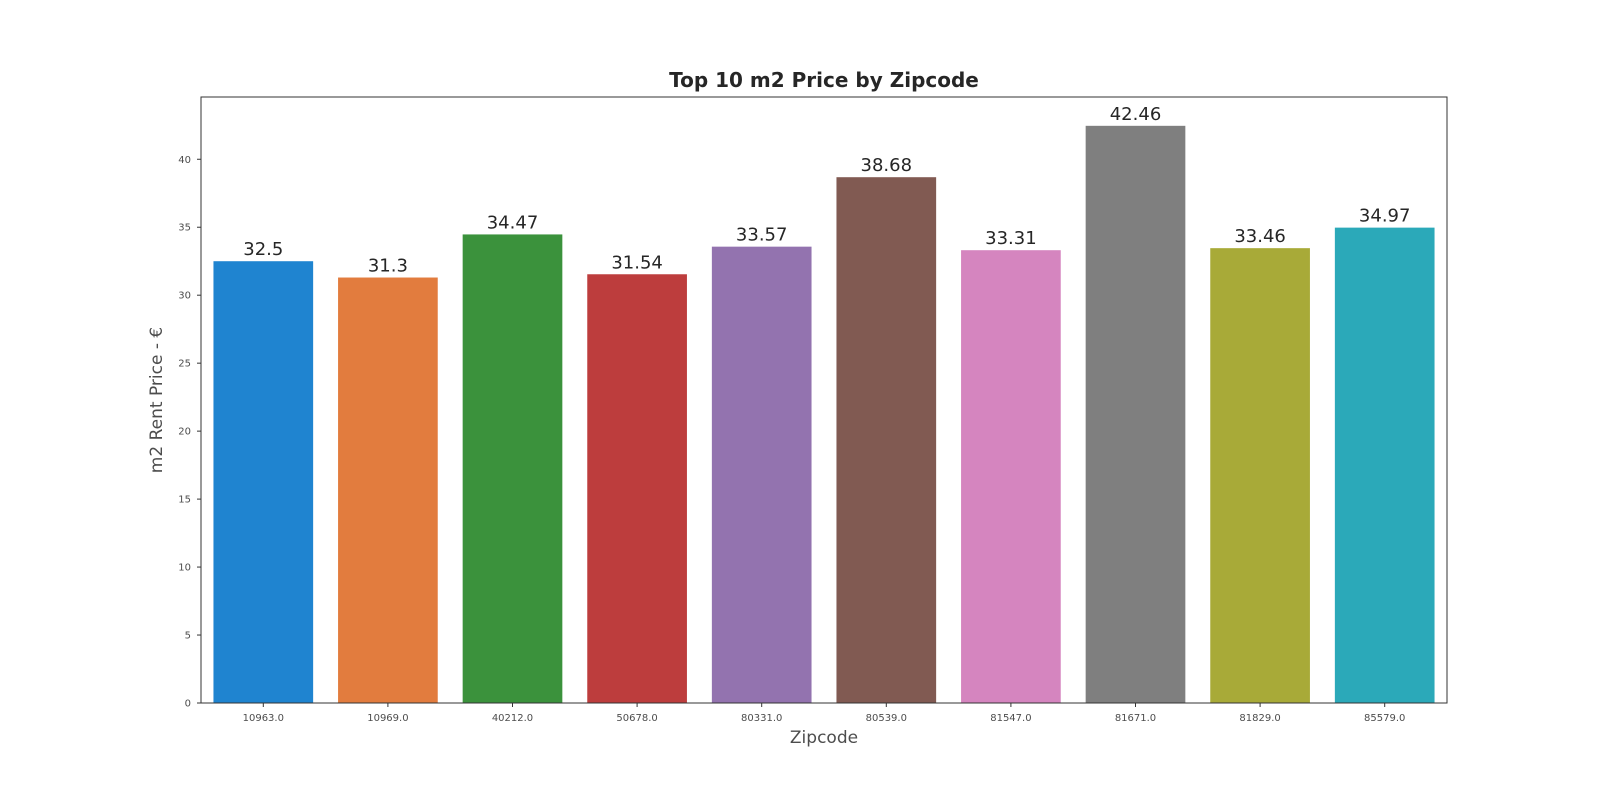 Image resolution: width=1600 pixels, height=800 pixels. Describe the element at coordinates (184, 364) in the screenshot. I see `y-tick-label-25: 25` at that location.